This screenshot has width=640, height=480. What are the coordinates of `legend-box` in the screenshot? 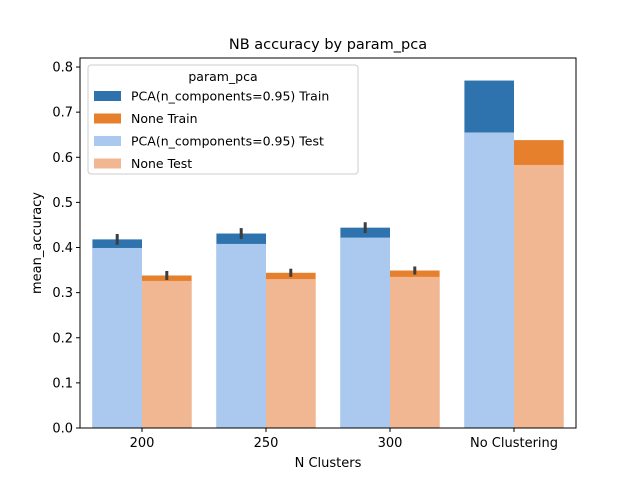 It's located at (223, 119).